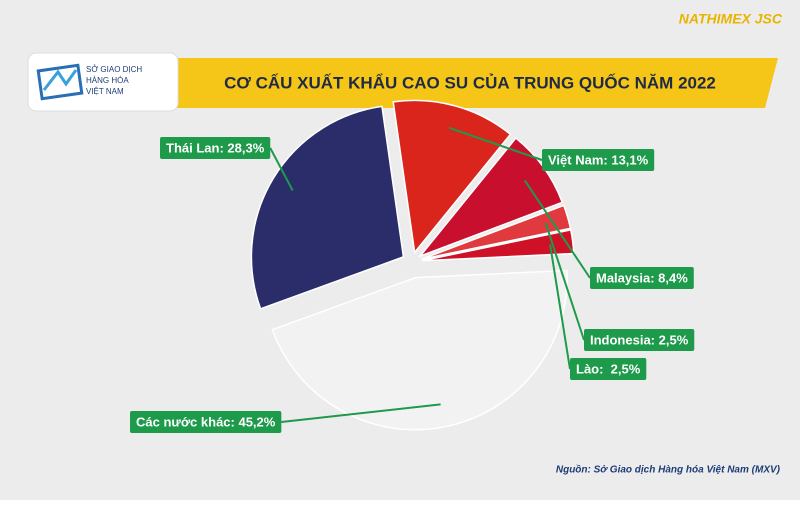  I want to click on label-text: Thái Lan: 28,3%, so click(215, 147).